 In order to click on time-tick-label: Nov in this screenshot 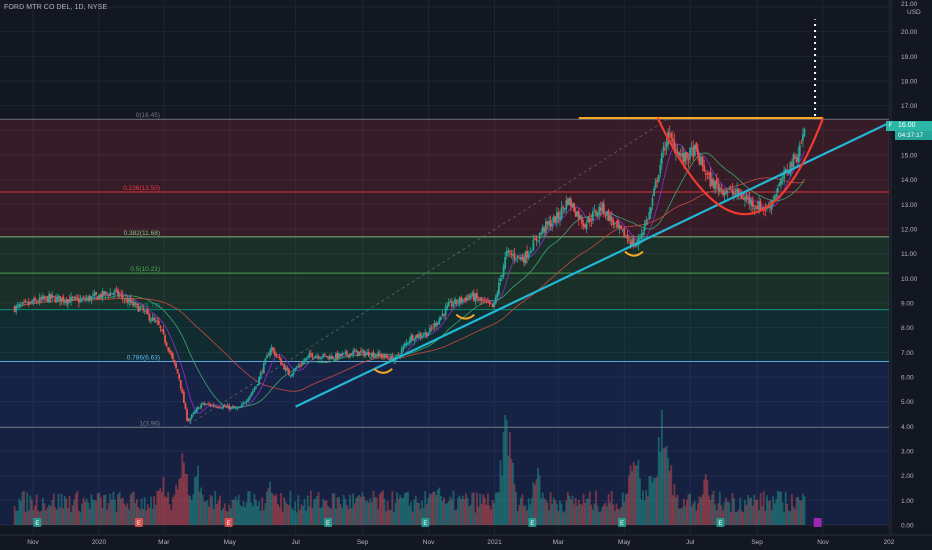, I will do `click(429, 542)`.